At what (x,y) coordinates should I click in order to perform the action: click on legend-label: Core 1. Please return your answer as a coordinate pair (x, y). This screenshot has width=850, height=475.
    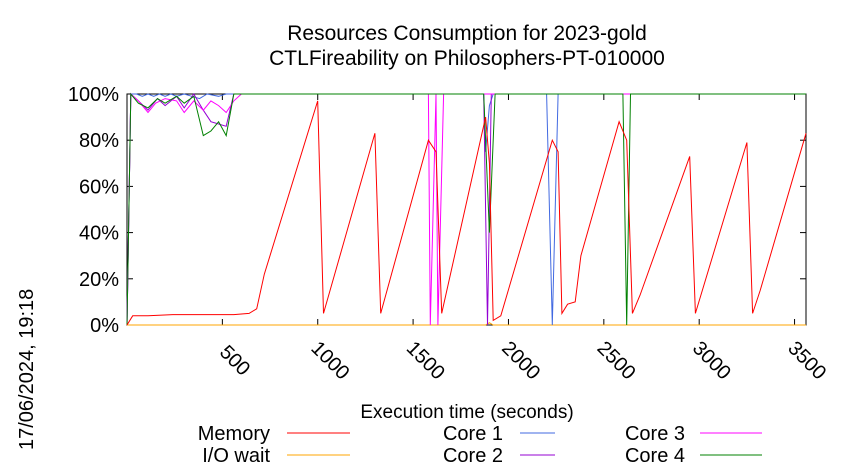
    Looking at the image, I should click on (473, 434).